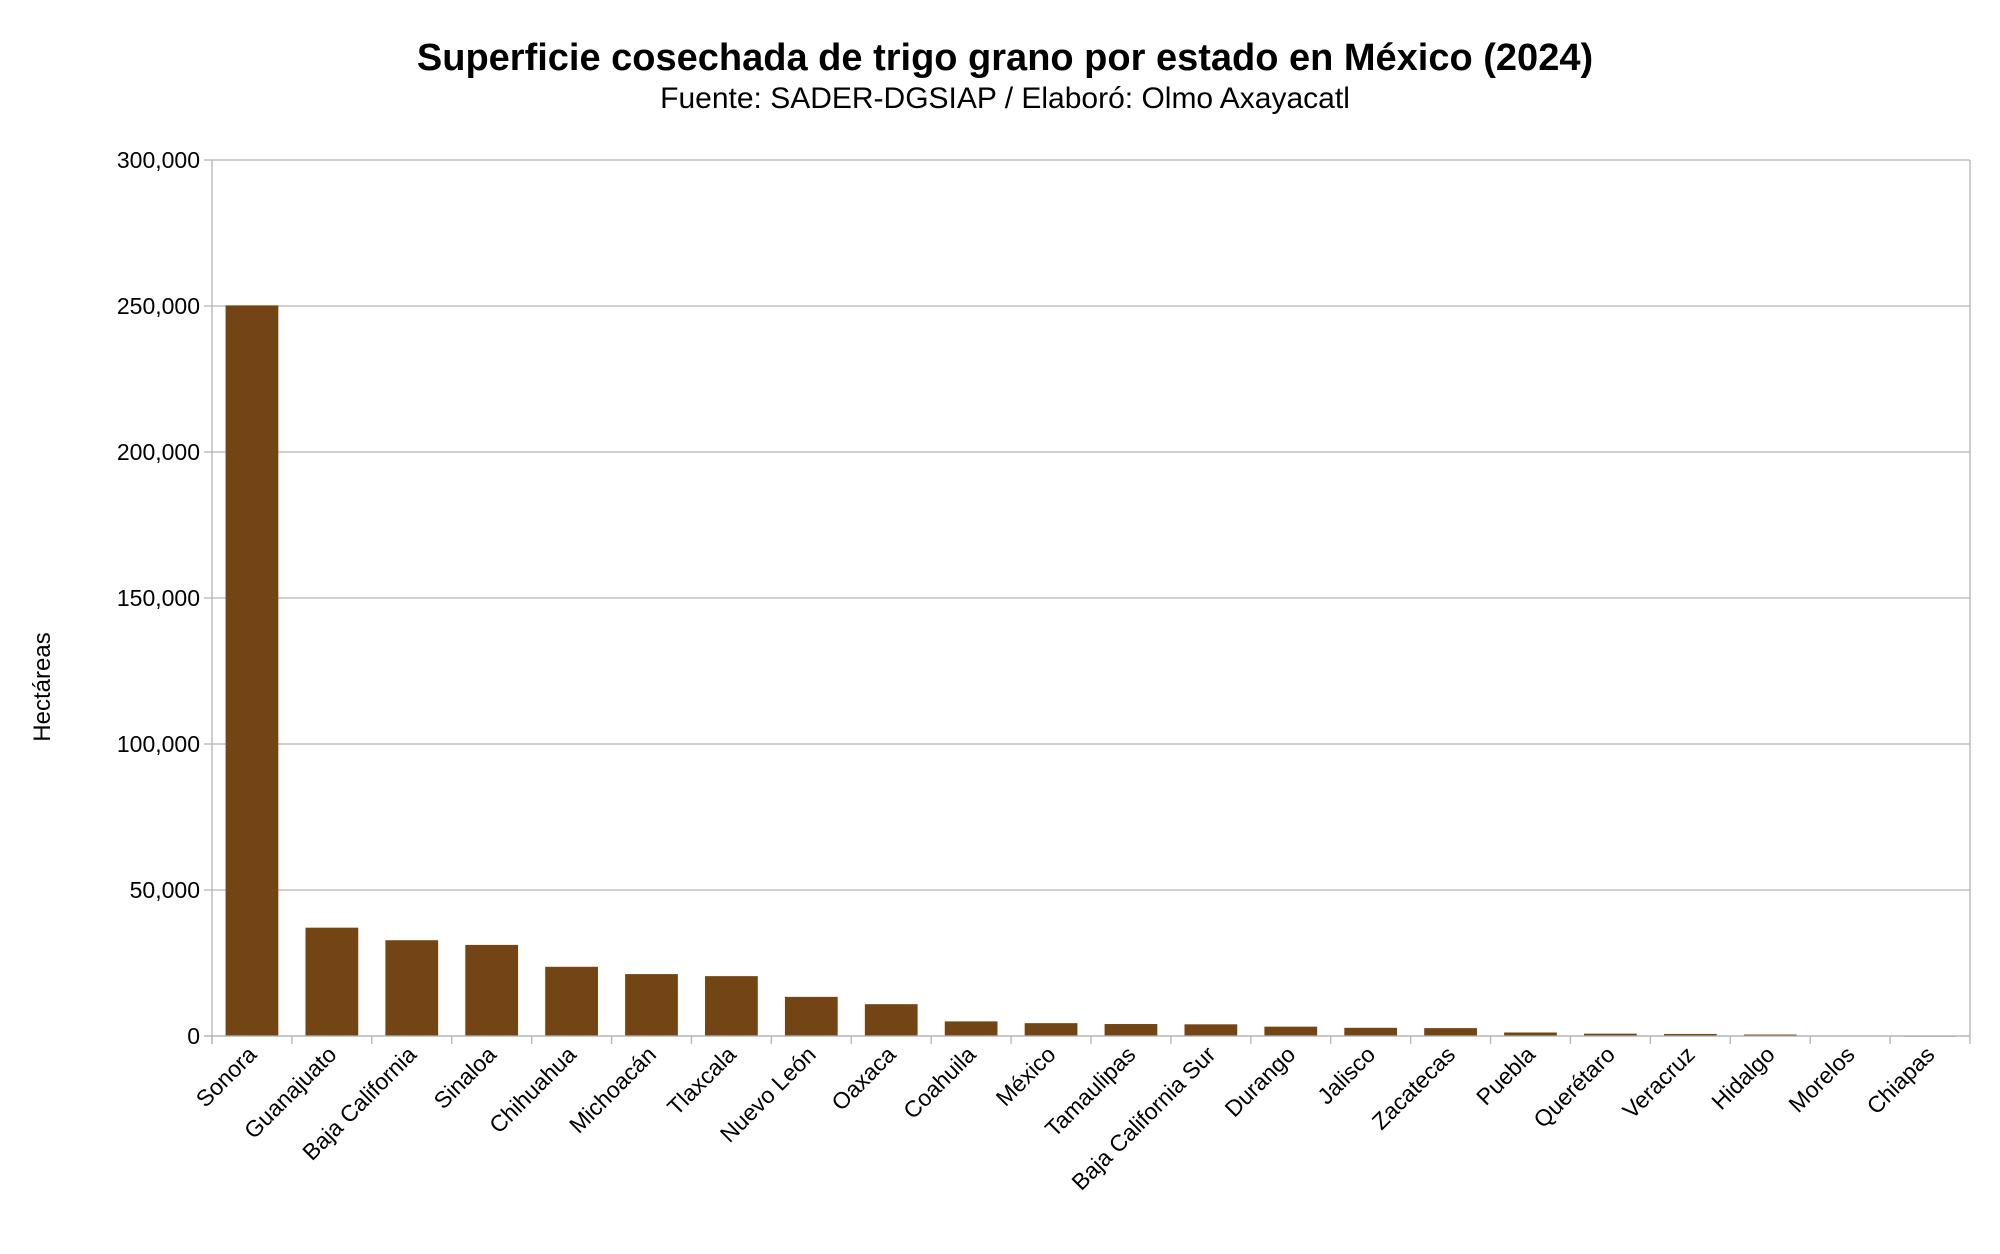 Image resolution: width=2000 pixels, height=1254 pixels. What do you see at coordinates (701, 1080) in the screenshot?
I see `x-tick-label: Tlaxcala` at bounding box center [701, 1080].